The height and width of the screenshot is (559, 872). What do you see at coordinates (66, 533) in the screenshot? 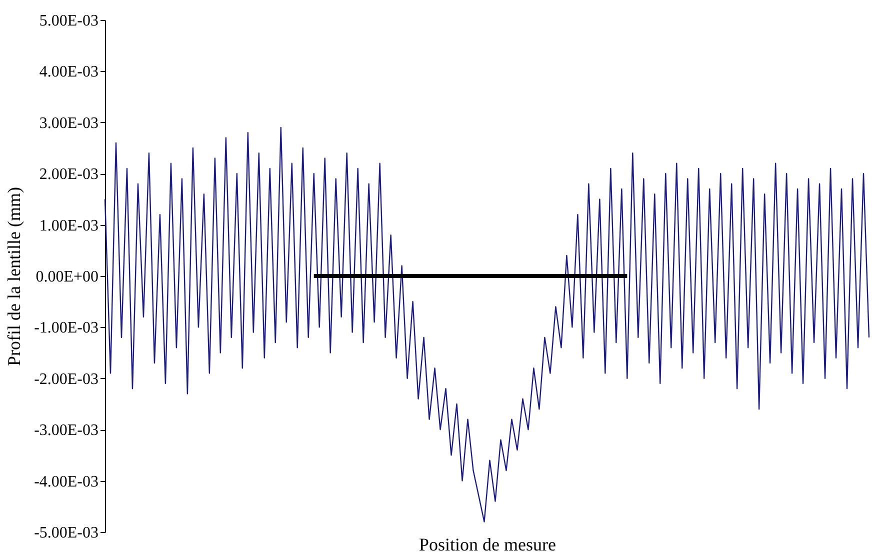
I see `y-tick-label: -5.00E-03` at bounding box center [66, 533].